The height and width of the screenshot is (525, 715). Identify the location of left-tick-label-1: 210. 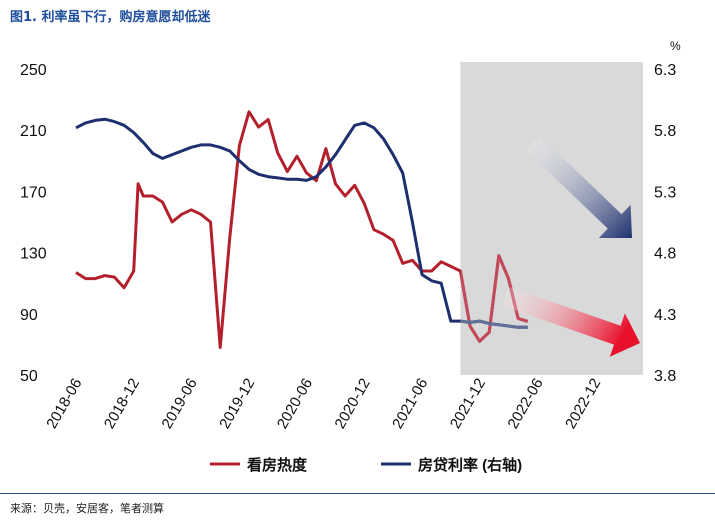
(33, 131).